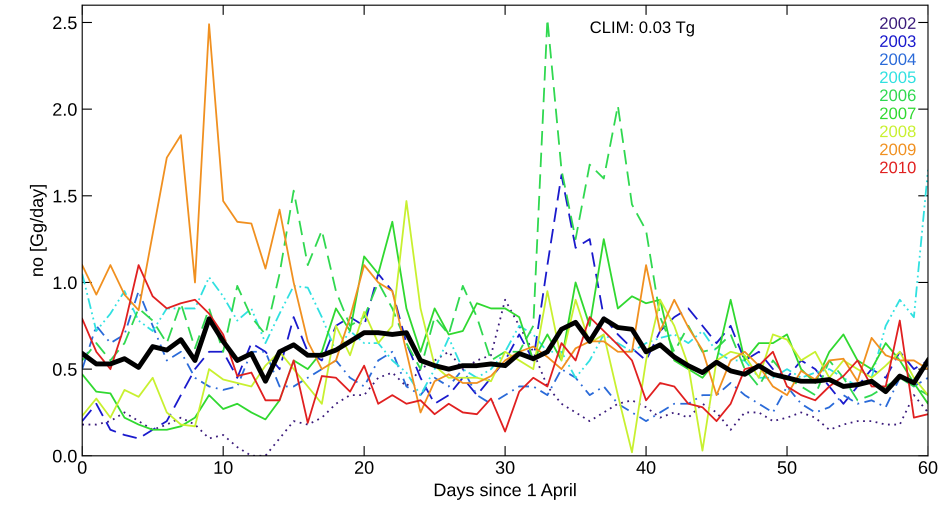 This screenshot has height=515, width=945. I want to click on text: 2002, so click(898, 23).